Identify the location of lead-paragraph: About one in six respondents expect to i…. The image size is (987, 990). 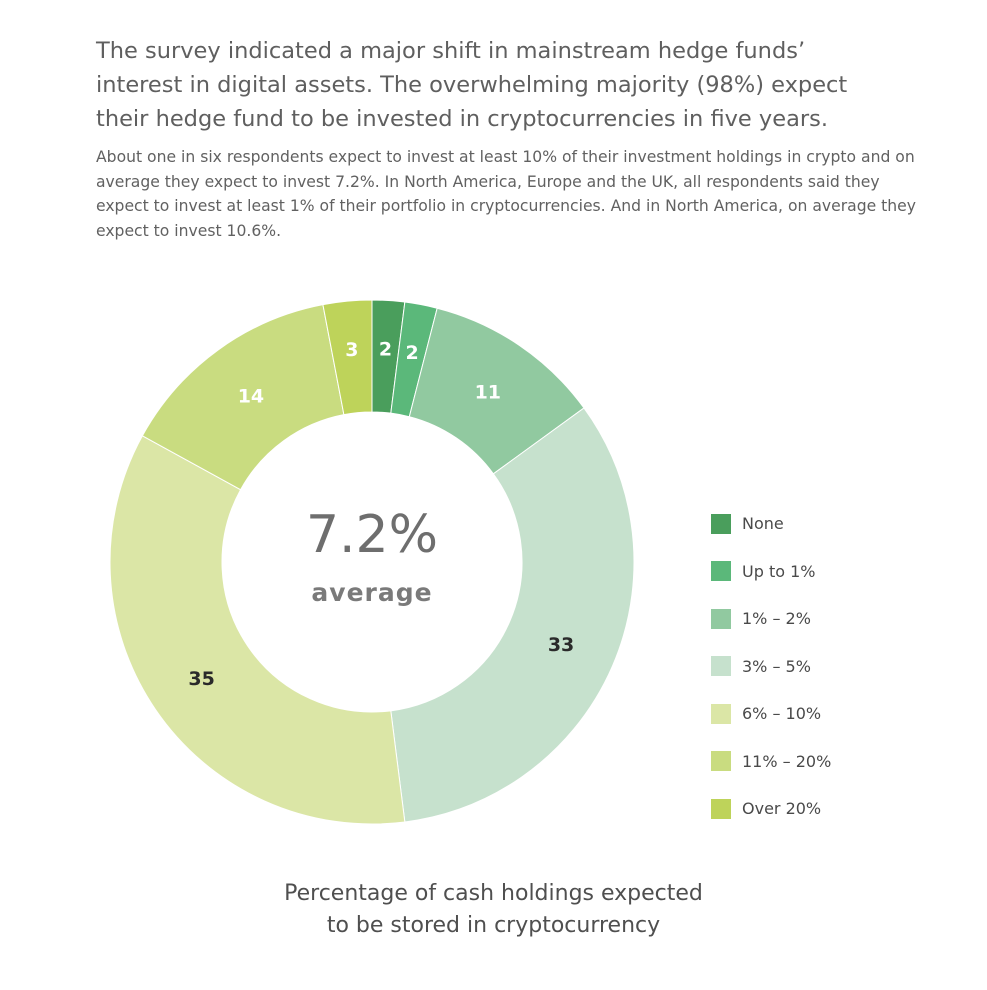
(506, 194).